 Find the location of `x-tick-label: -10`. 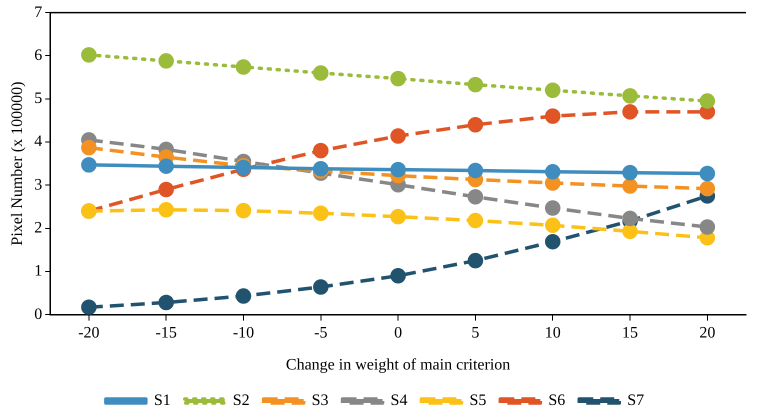

x-tick-label: -10 is located at coordinates (243, 333).